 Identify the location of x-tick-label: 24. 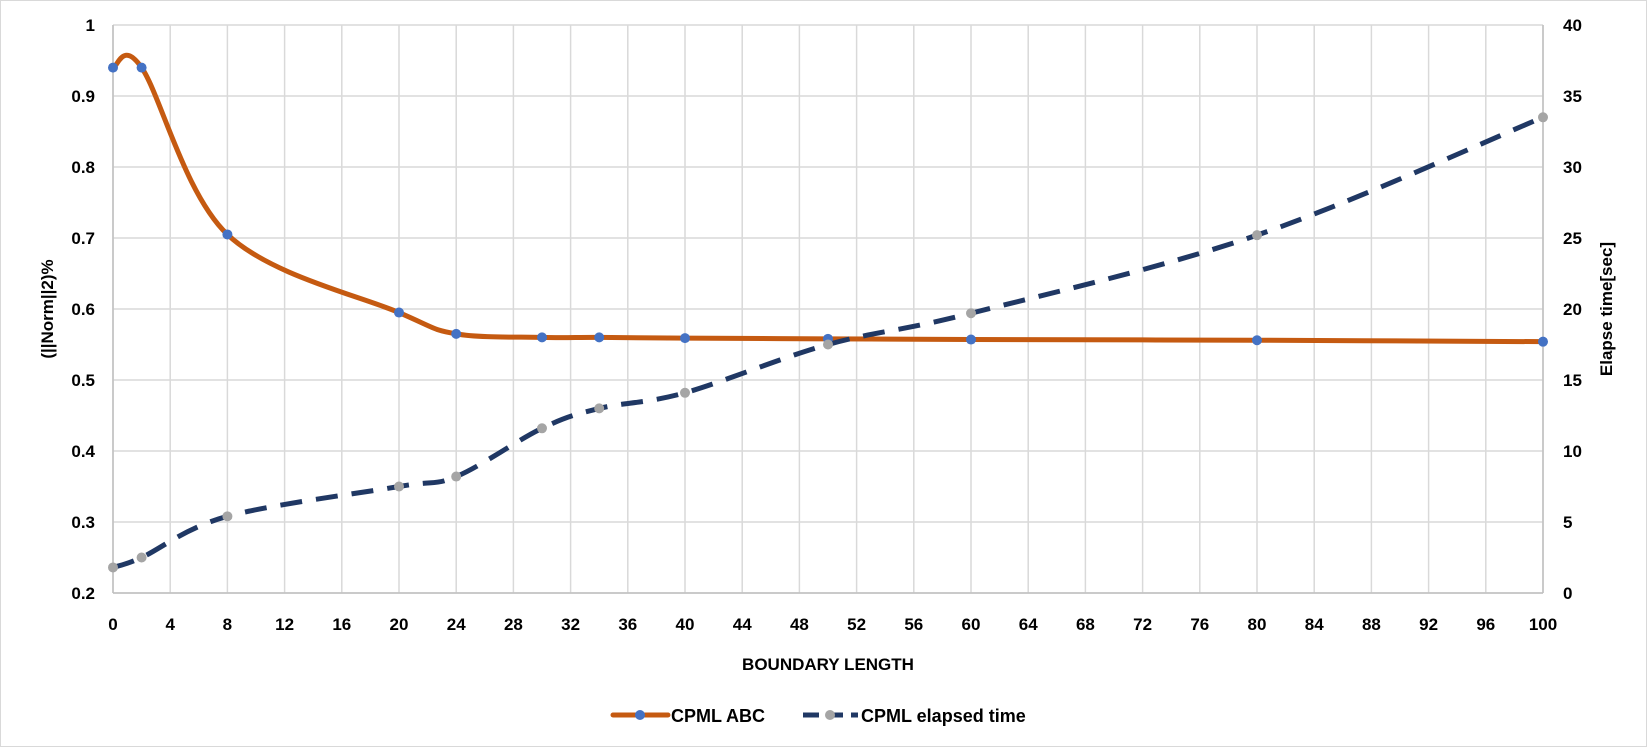
(456, 624).